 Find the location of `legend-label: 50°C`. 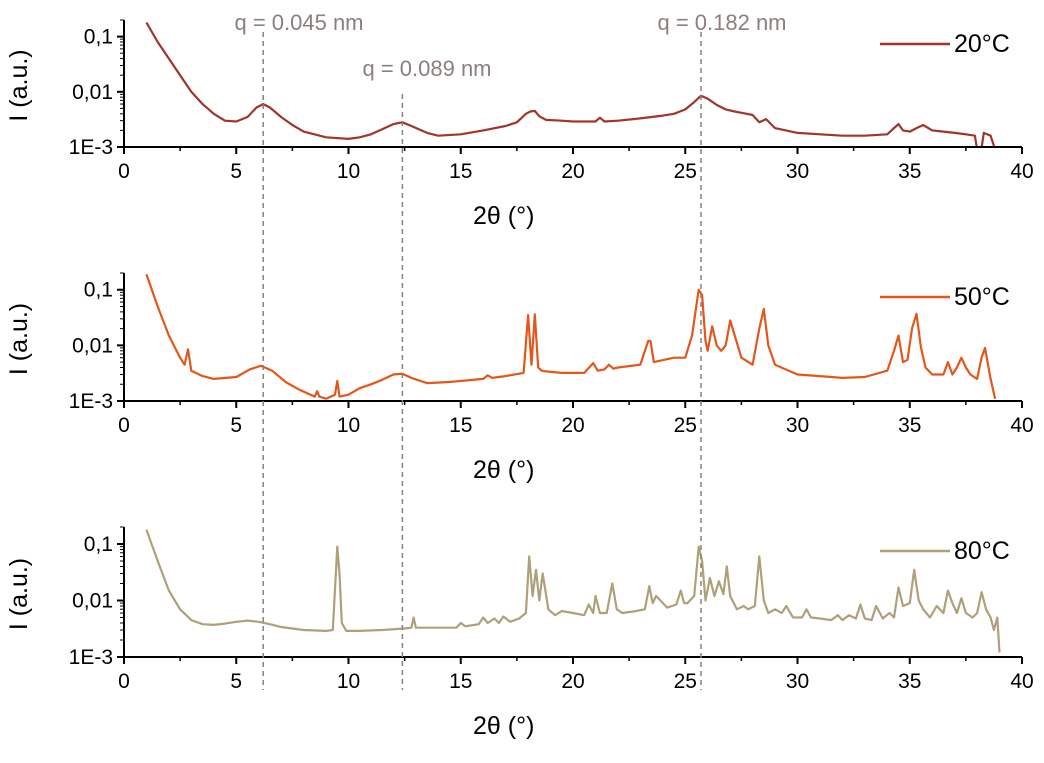

legend-label: 50°C is located at coordinates (982, 297).